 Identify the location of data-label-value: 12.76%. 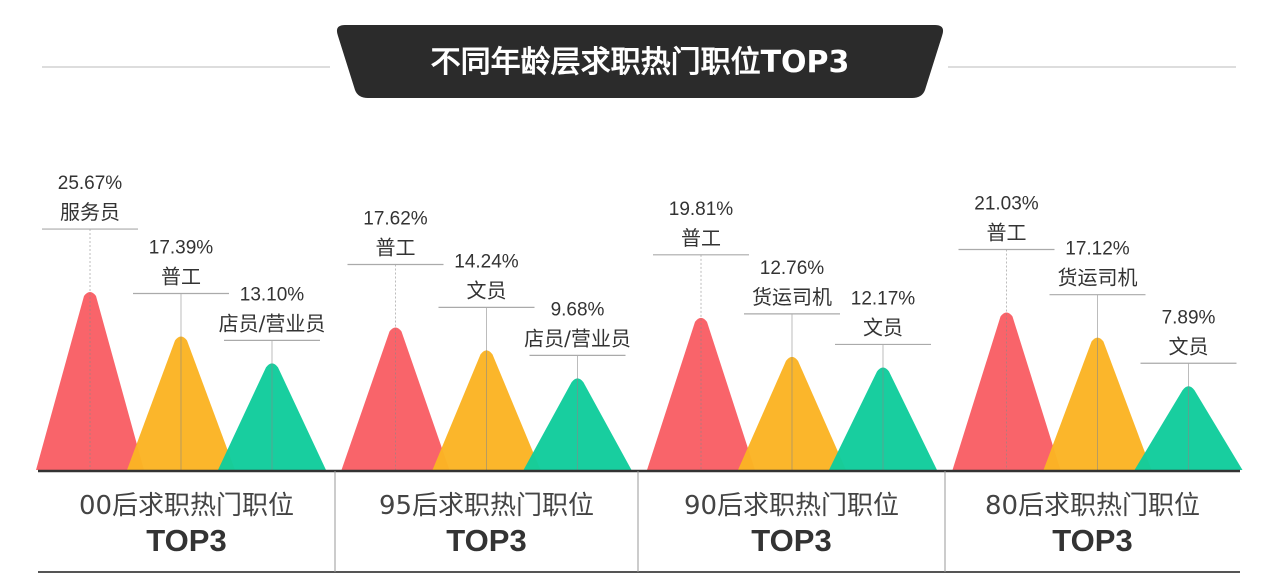
(792, 268).